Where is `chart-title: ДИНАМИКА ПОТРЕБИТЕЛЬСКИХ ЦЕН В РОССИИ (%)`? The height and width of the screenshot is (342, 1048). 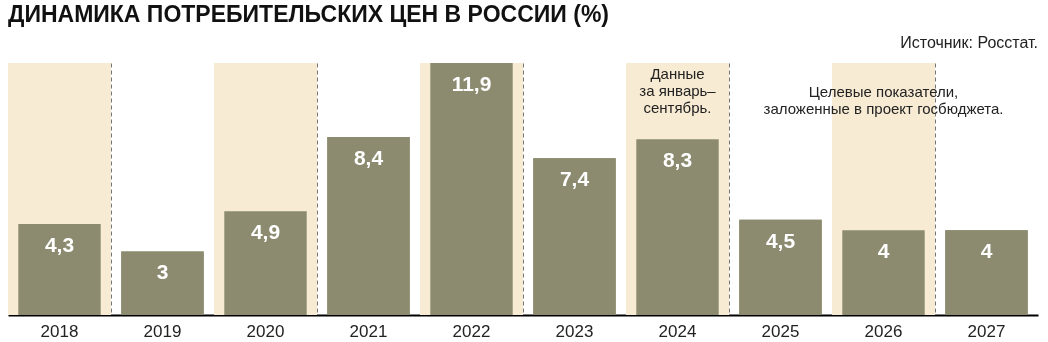 chart-title: ДИНАМИКА ПОТРЕБИТЕЛЬСКИХ ЦЕН В РОССИИ (%) is located at coordinates (308, 14).